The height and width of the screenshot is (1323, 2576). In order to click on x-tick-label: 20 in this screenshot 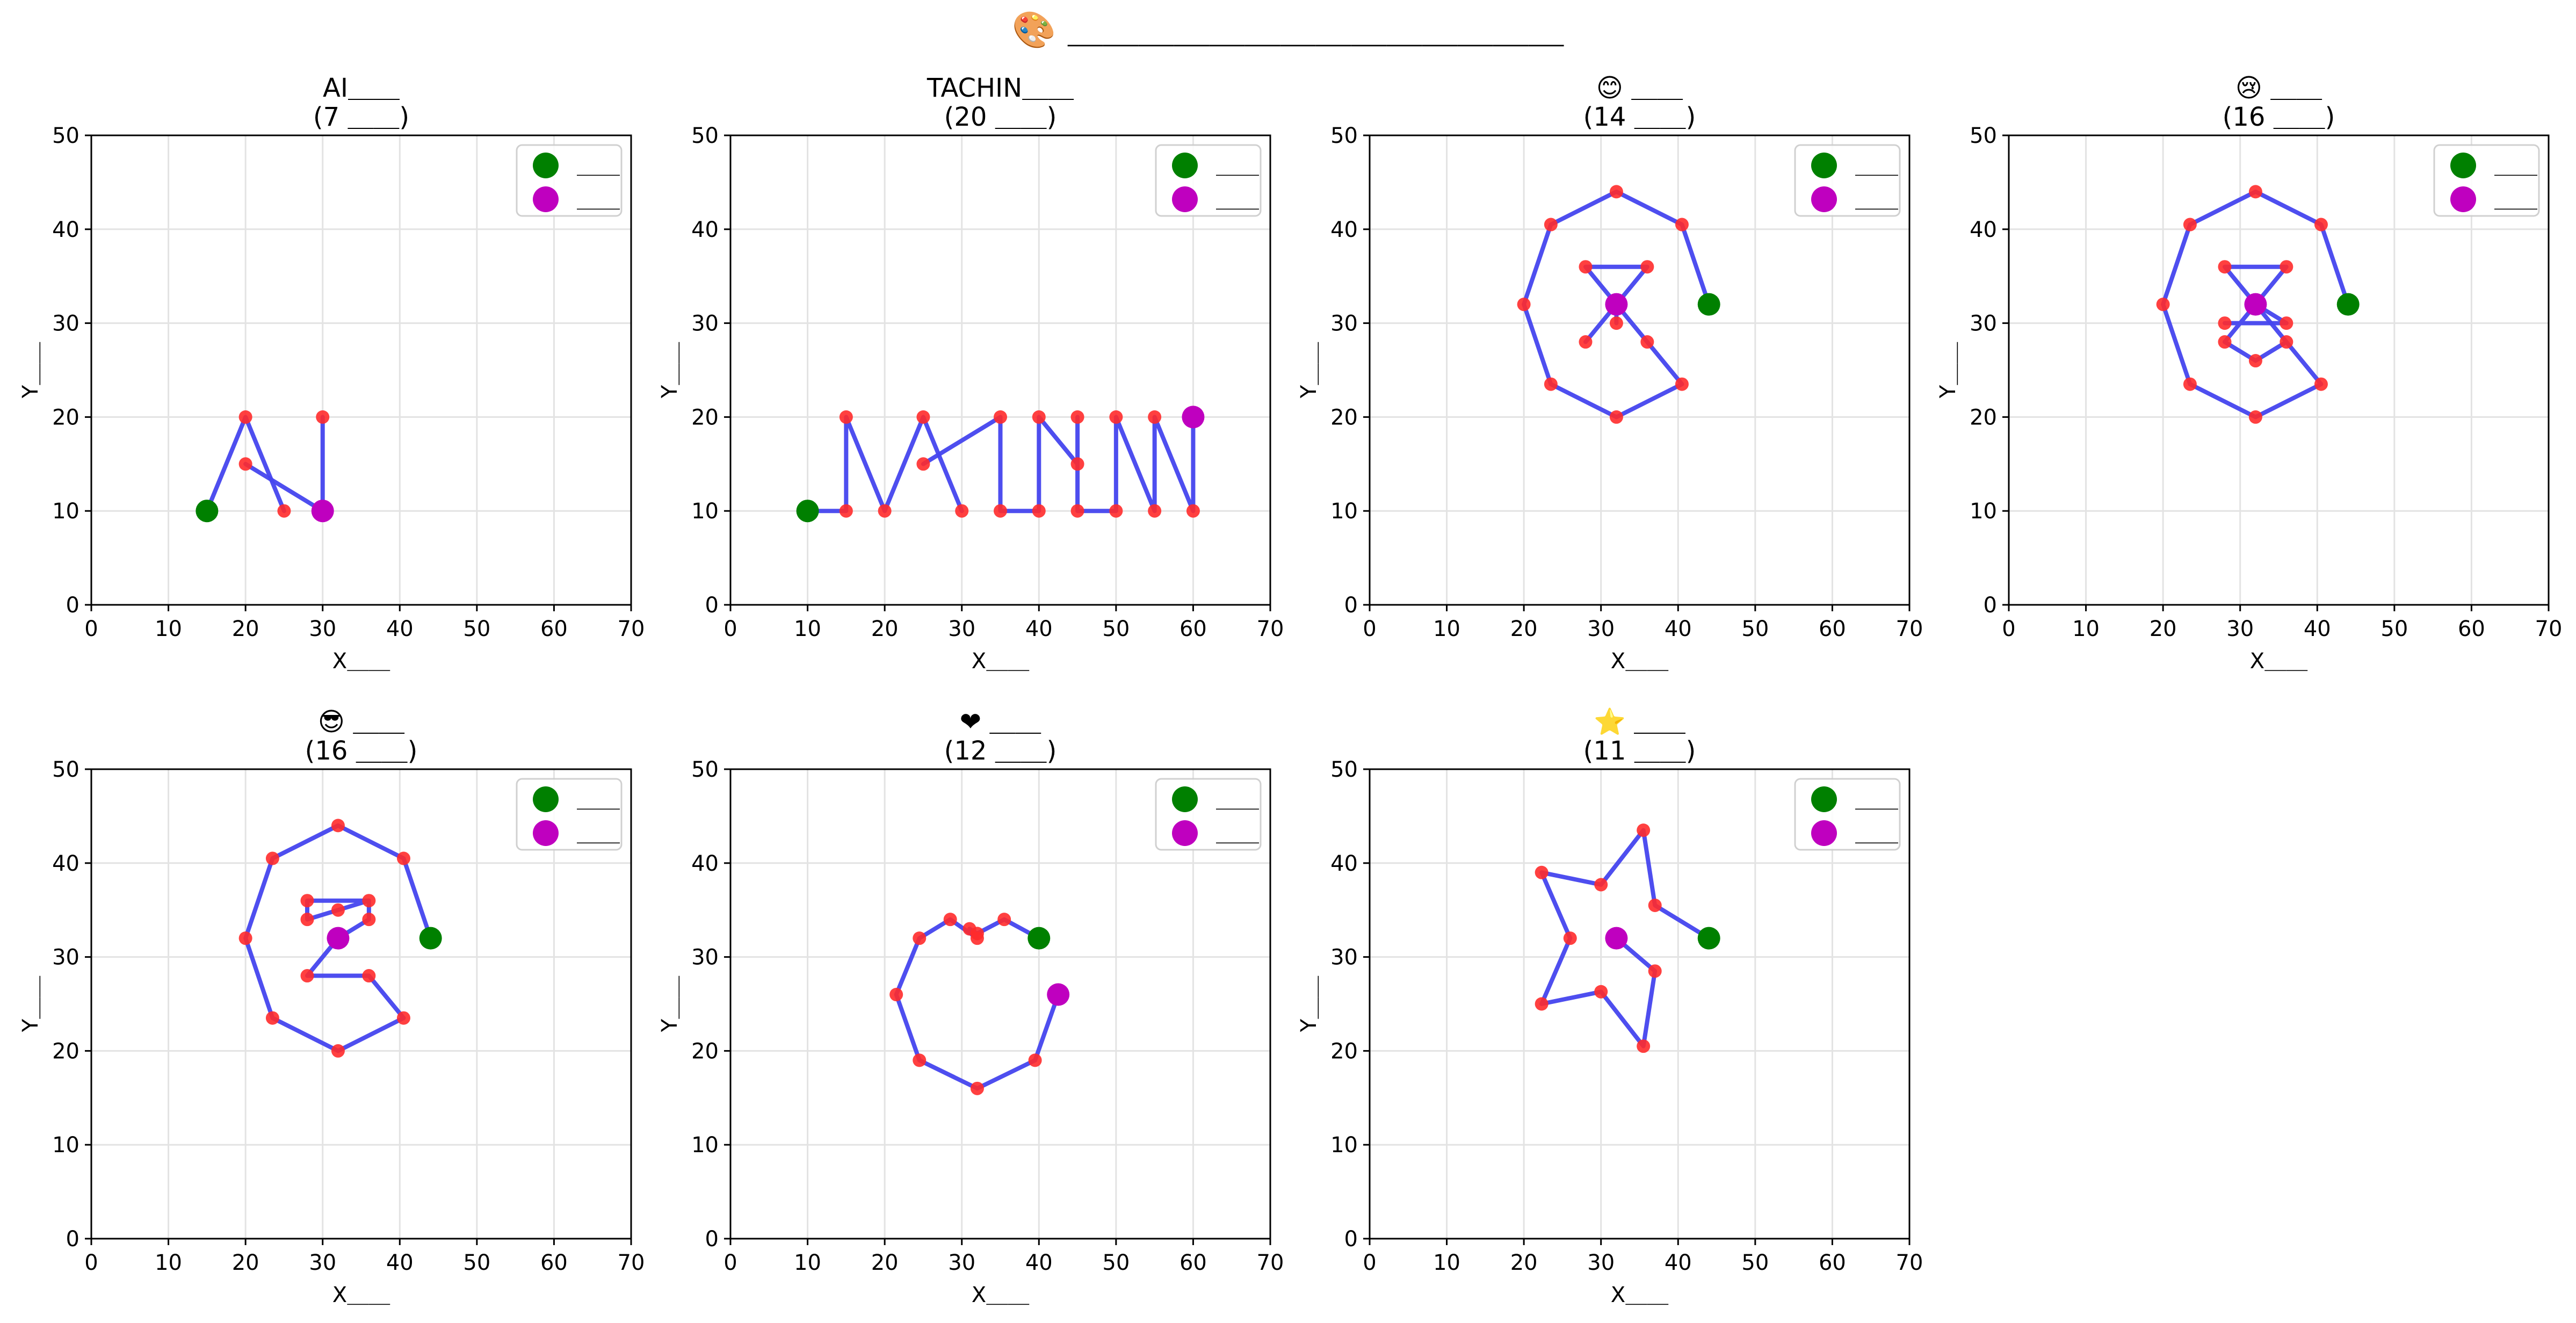, I will do `click(885, 629)`.